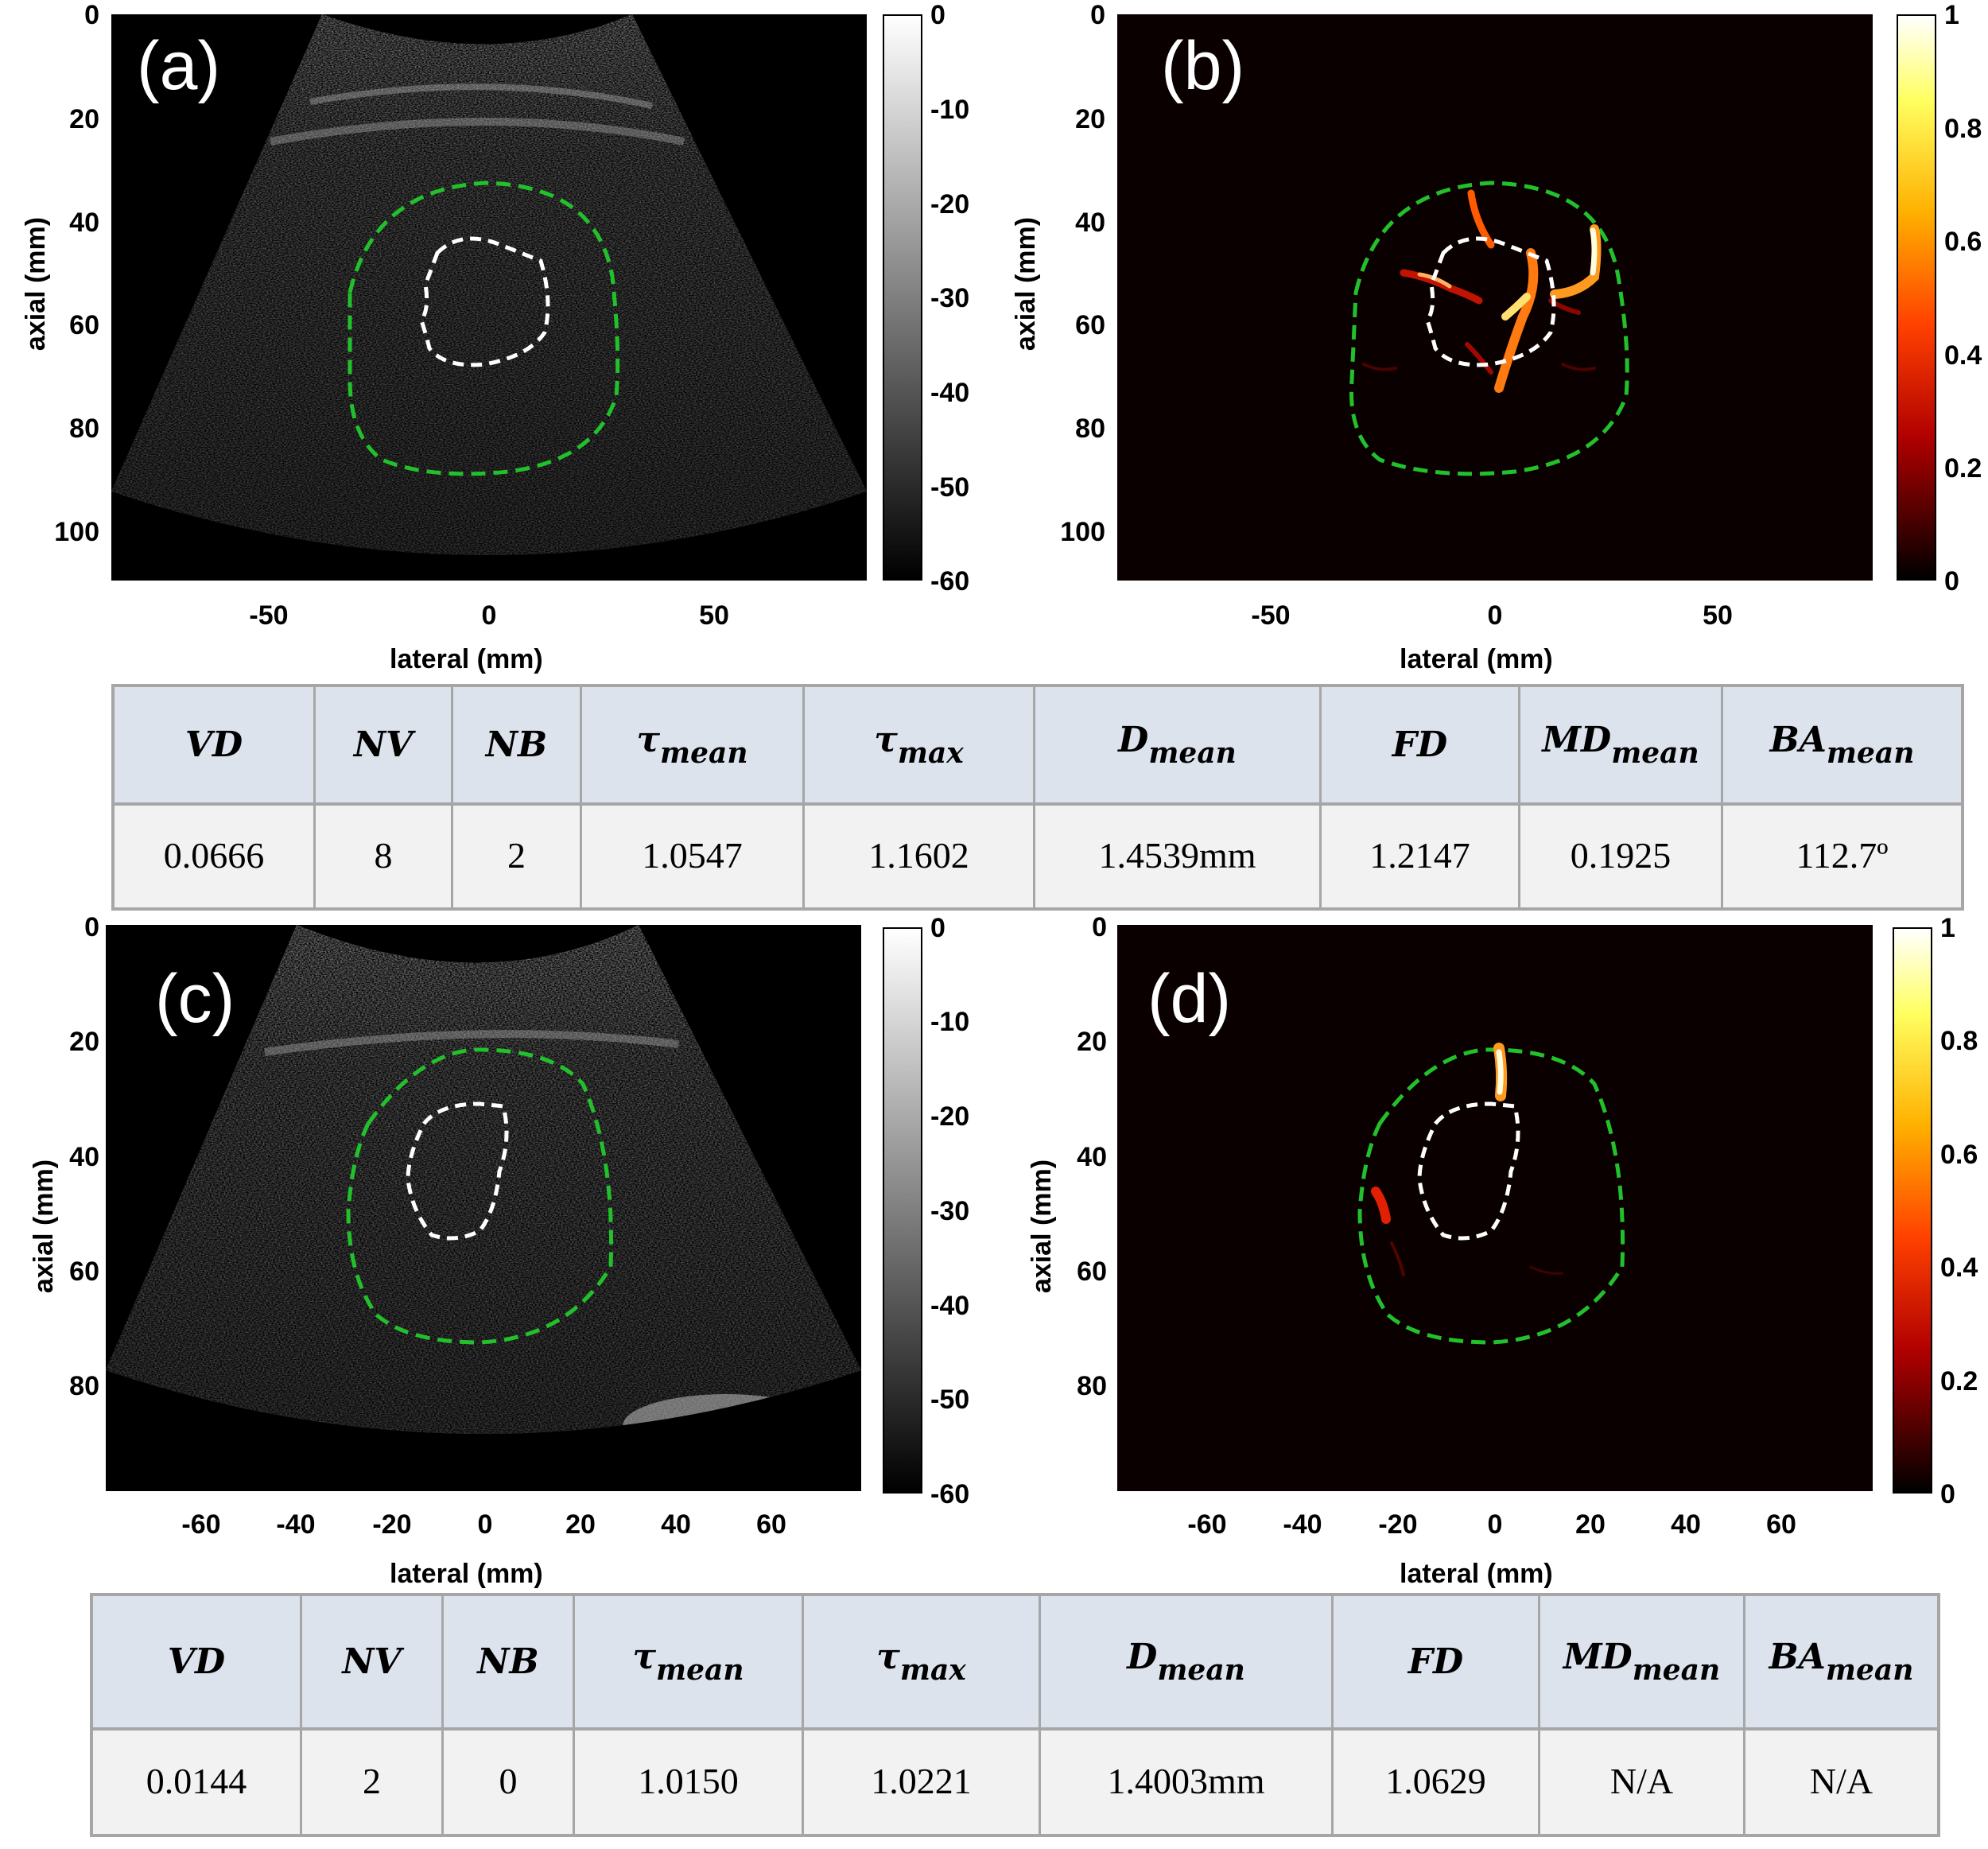  Describe the element at coordinates (1963, 356) in the screenshot. I see `colorbar-tick-b: 0.4` at that location.